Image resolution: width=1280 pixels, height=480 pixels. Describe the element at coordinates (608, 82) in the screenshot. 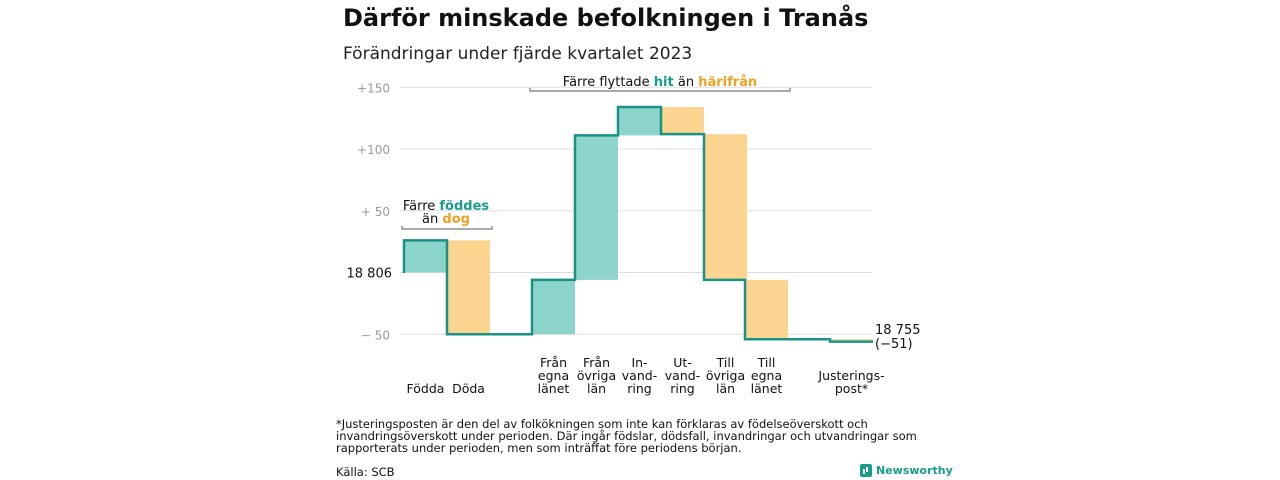

I see `annotation-text: Färre flyttade` at that location.